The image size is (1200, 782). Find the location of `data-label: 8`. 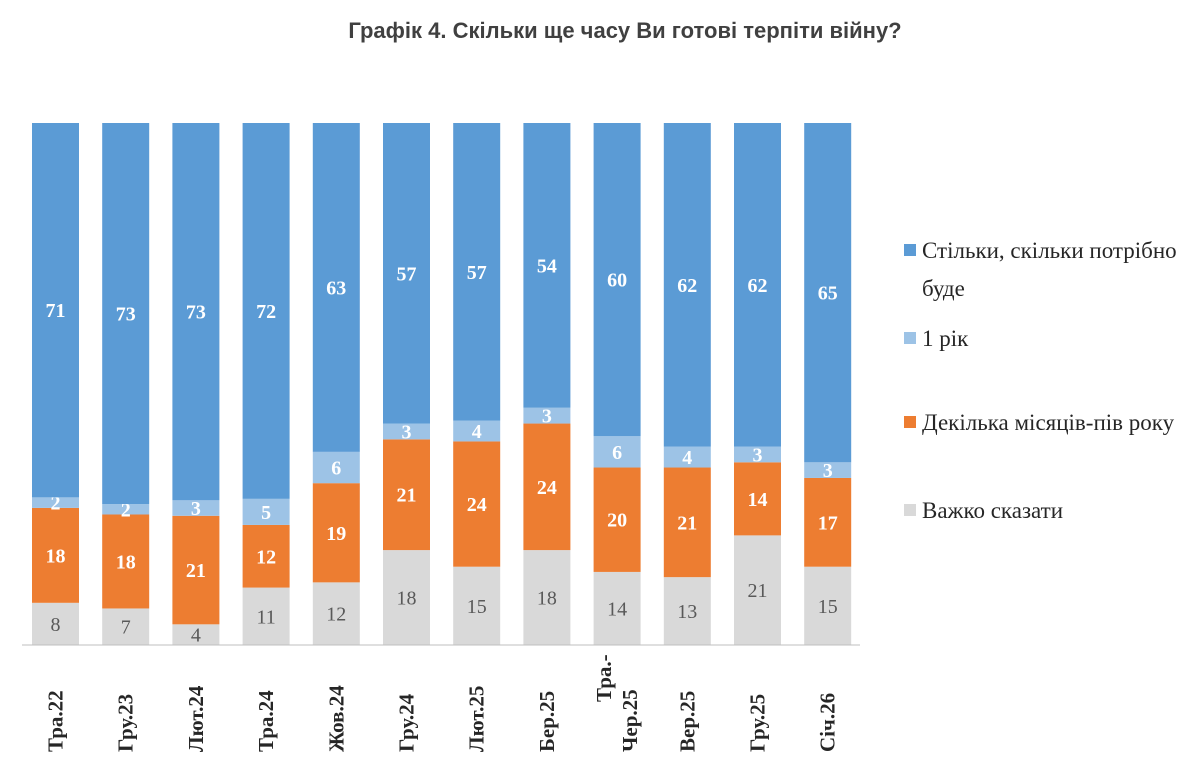

data-label: 8 is located at coordinates (56, 625).